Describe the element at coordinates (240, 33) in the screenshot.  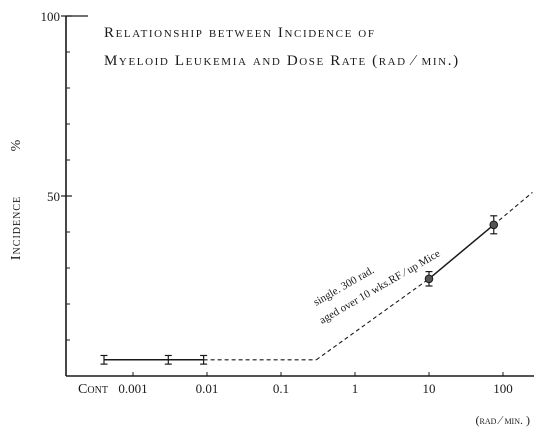
I see `chart-title-line-1: Relationship between Incidence of` at that location.